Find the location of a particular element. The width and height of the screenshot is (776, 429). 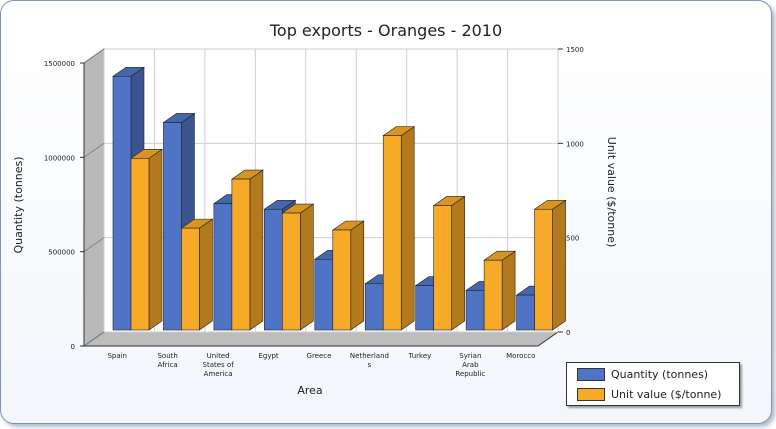

x-tick-label-line: America is located at coordinates (218, 374).